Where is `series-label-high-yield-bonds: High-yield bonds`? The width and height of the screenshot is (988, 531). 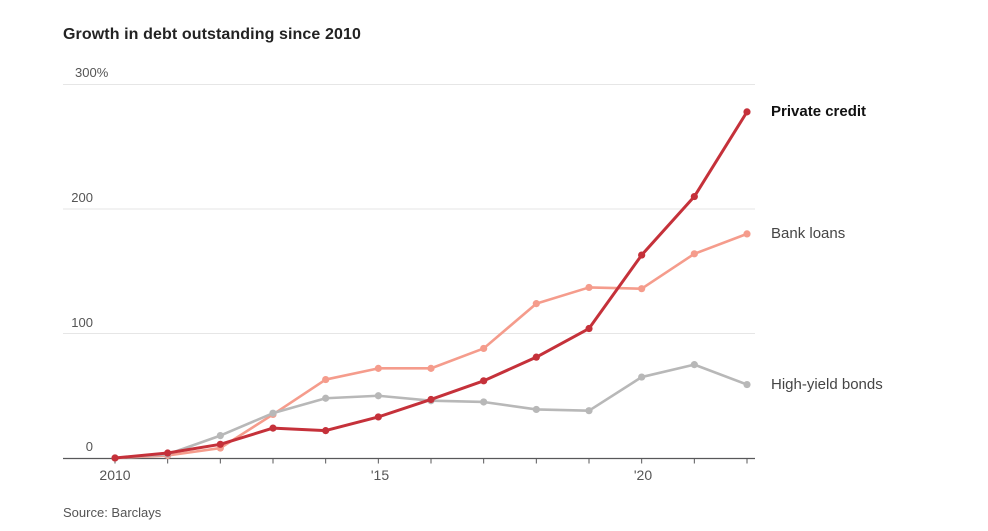
series-label-high-yield-bonds: High-yield bonds is located at coordinates (827, 384).